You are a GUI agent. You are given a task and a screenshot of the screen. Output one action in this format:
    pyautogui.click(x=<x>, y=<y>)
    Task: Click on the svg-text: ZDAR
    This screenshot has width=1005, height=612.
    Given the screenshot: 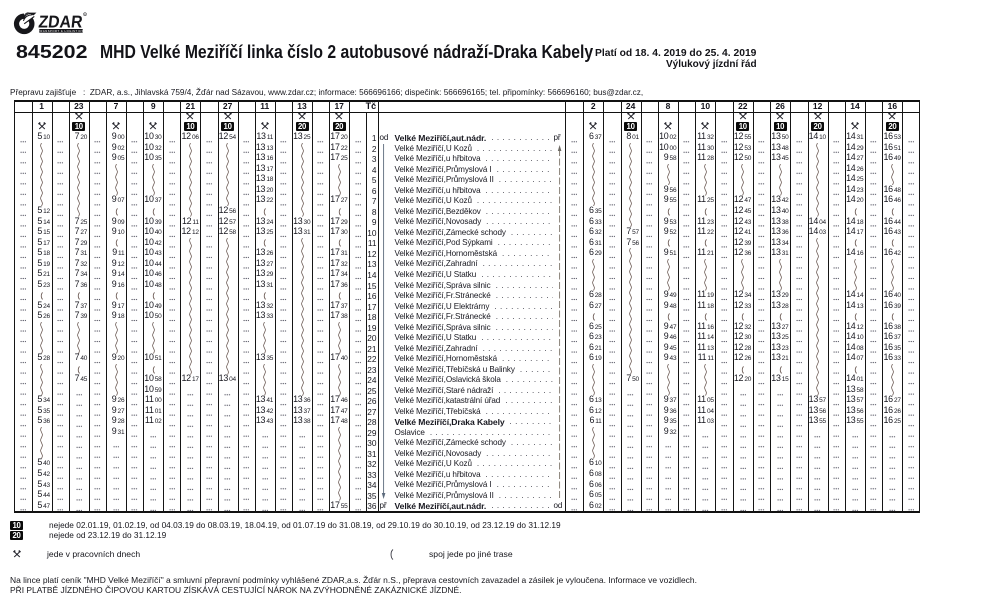 What is the action you would take?
    pyautogui.click(x=61, y=21)
    